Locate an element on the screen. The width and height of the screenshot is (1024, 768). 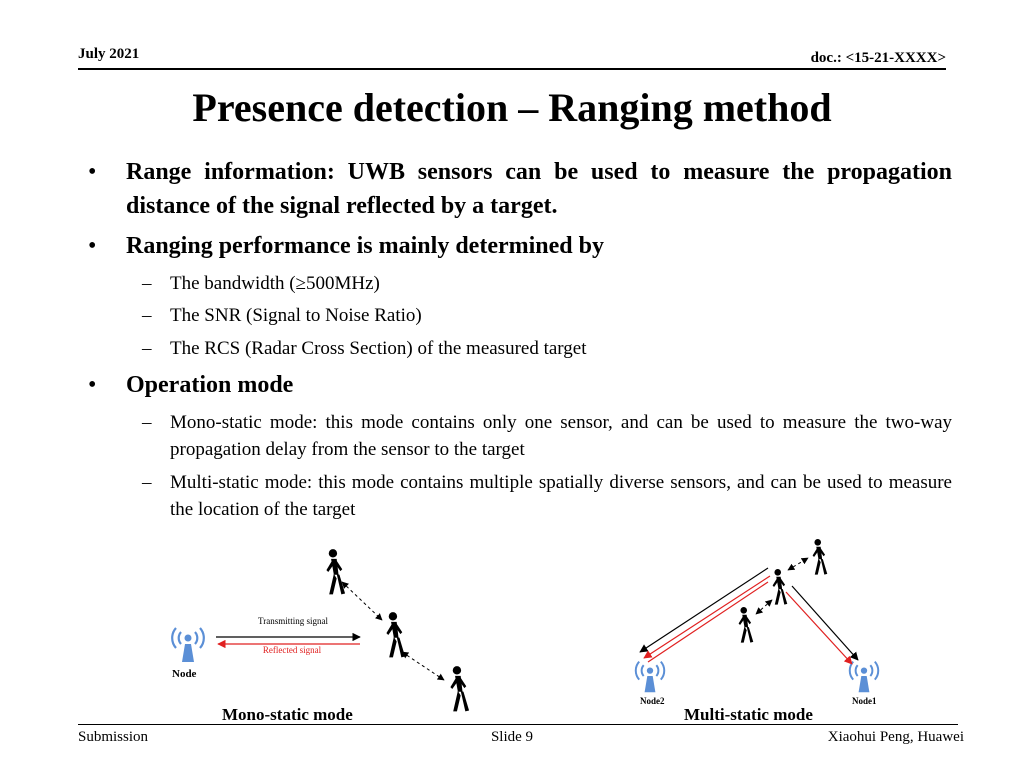
node2-label: Node2 is located at coordinates (652, 701).